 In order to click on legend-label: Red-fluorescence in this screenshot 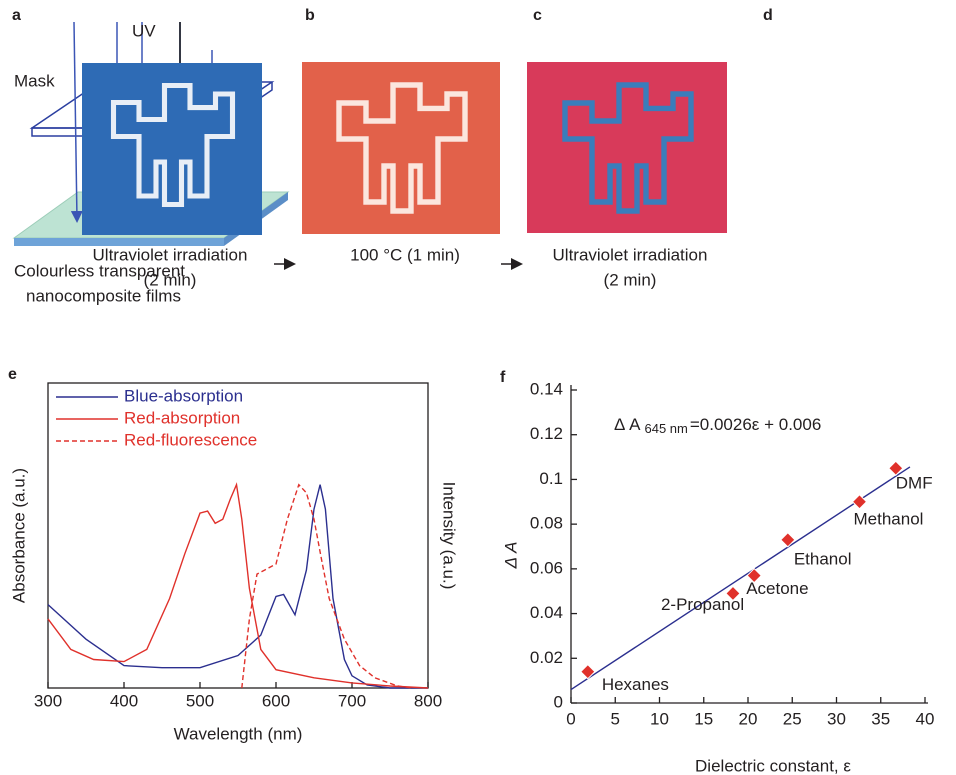, I will do `click(190, 439)`.